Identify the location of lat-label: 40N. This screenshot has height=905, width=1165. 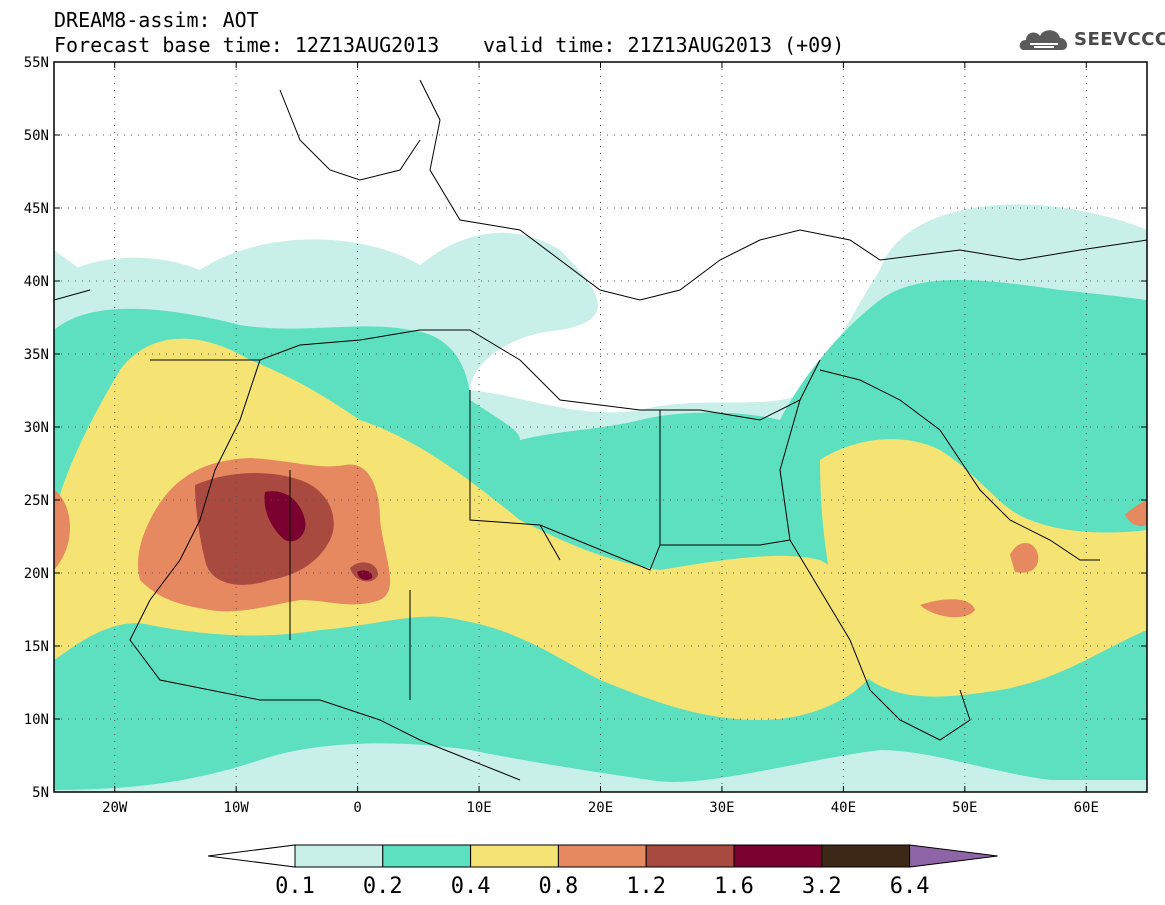
(36, 282).